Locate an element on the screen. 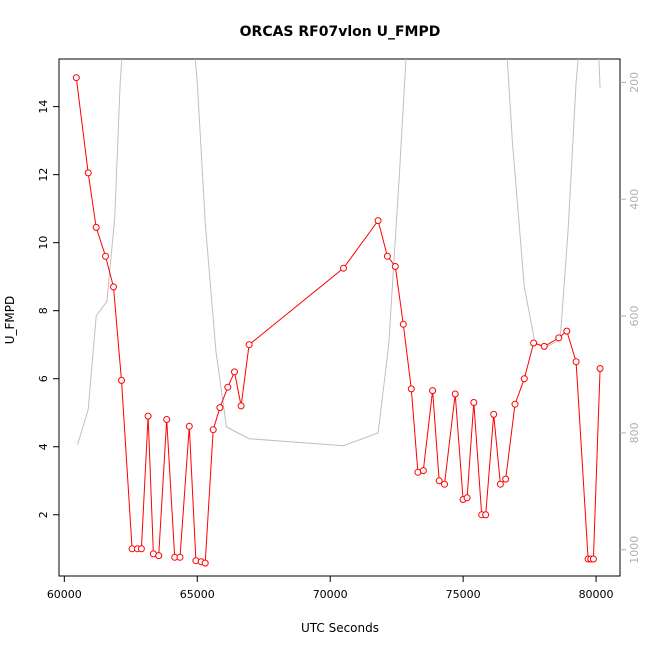 This screenshot has width=650, height=650. y2-tick-label: 200 is located at coordinates (634, 82).